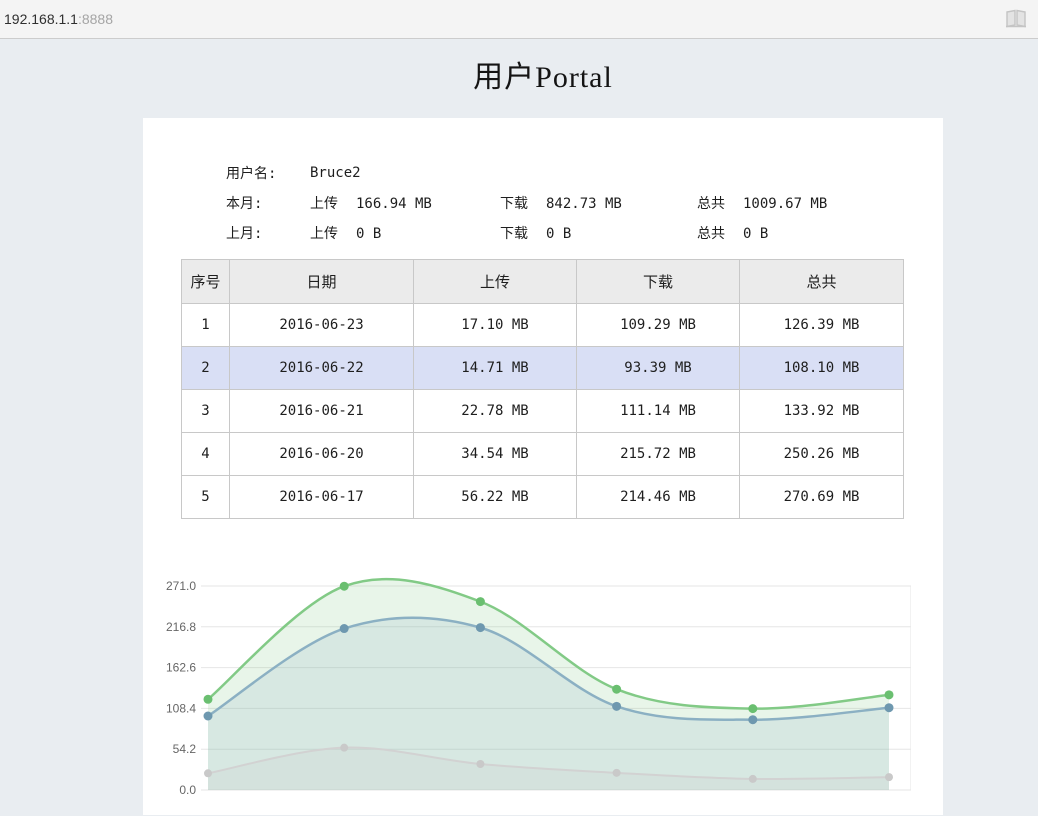  Describe the element at coordinates (658, 281) in the screenshot. I see `column-header: 下载` at that location.